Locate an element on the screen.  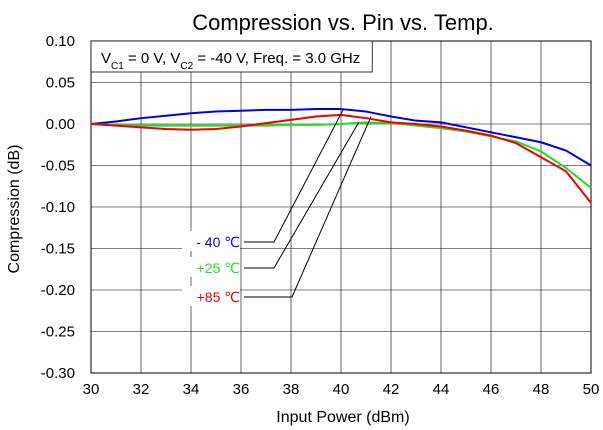
vc2-value: = -40 V, Freq. = 3.0 GHz is located at coordinates (276, 58).